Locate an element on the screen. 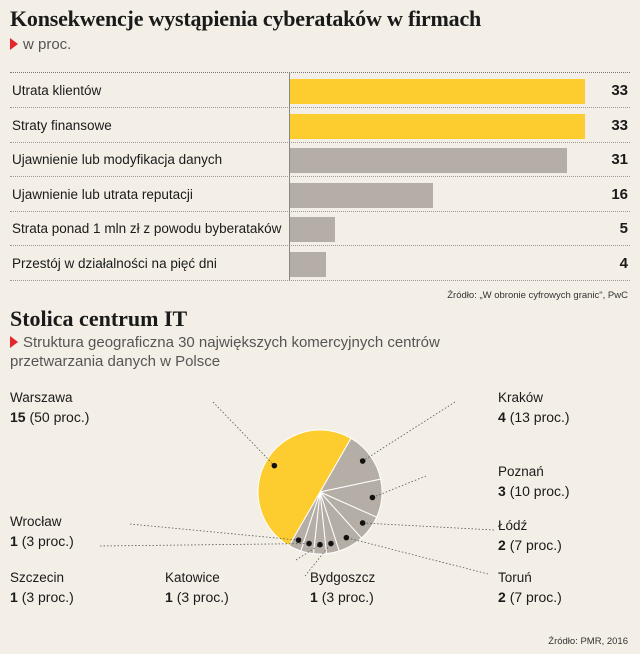 The image size is (640, 654). bar-value-label: 31 is located at coordinates (619, 159).